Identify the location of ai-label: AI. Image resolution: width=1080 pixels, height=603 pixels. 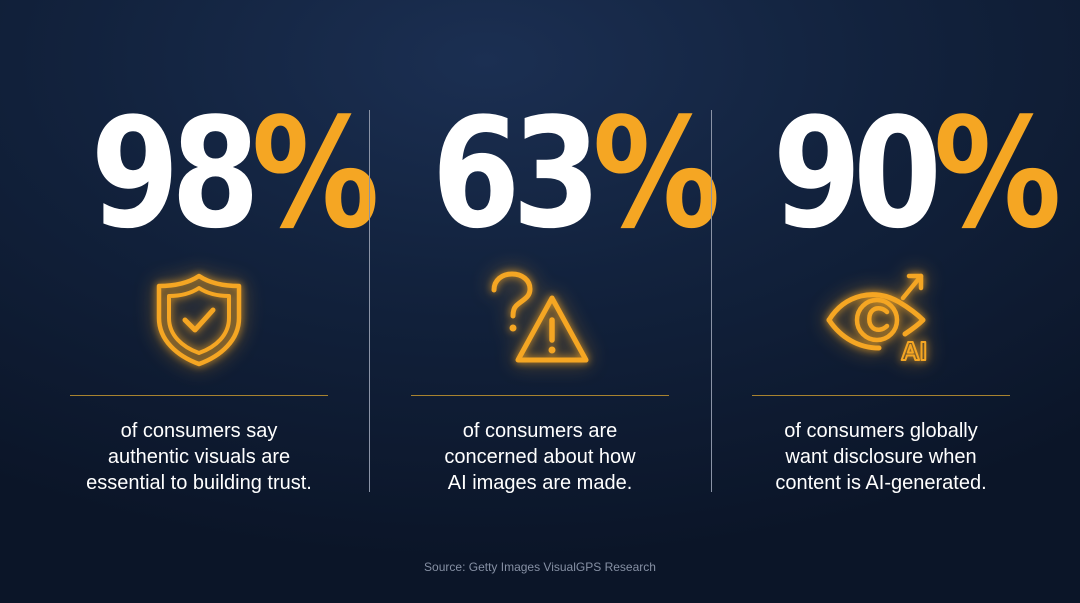
(914, 351).